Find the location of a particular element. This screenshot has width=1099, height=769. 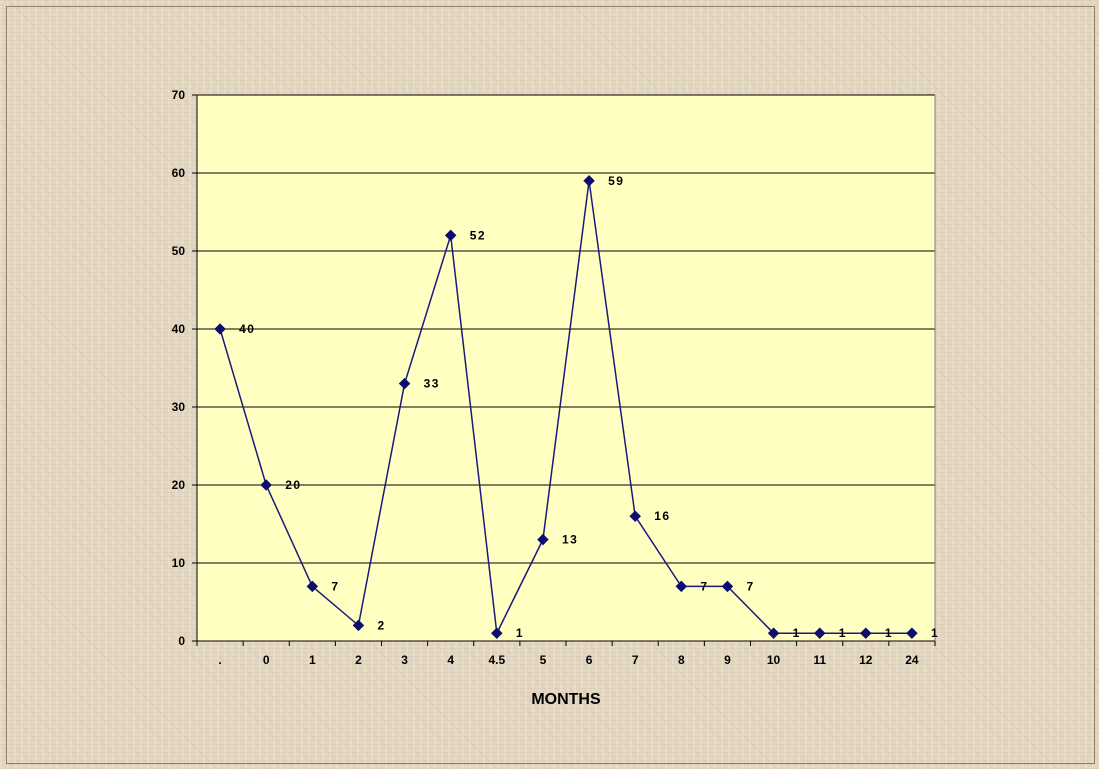

x-tick-label: 10 is located at coordinates (774, 660).